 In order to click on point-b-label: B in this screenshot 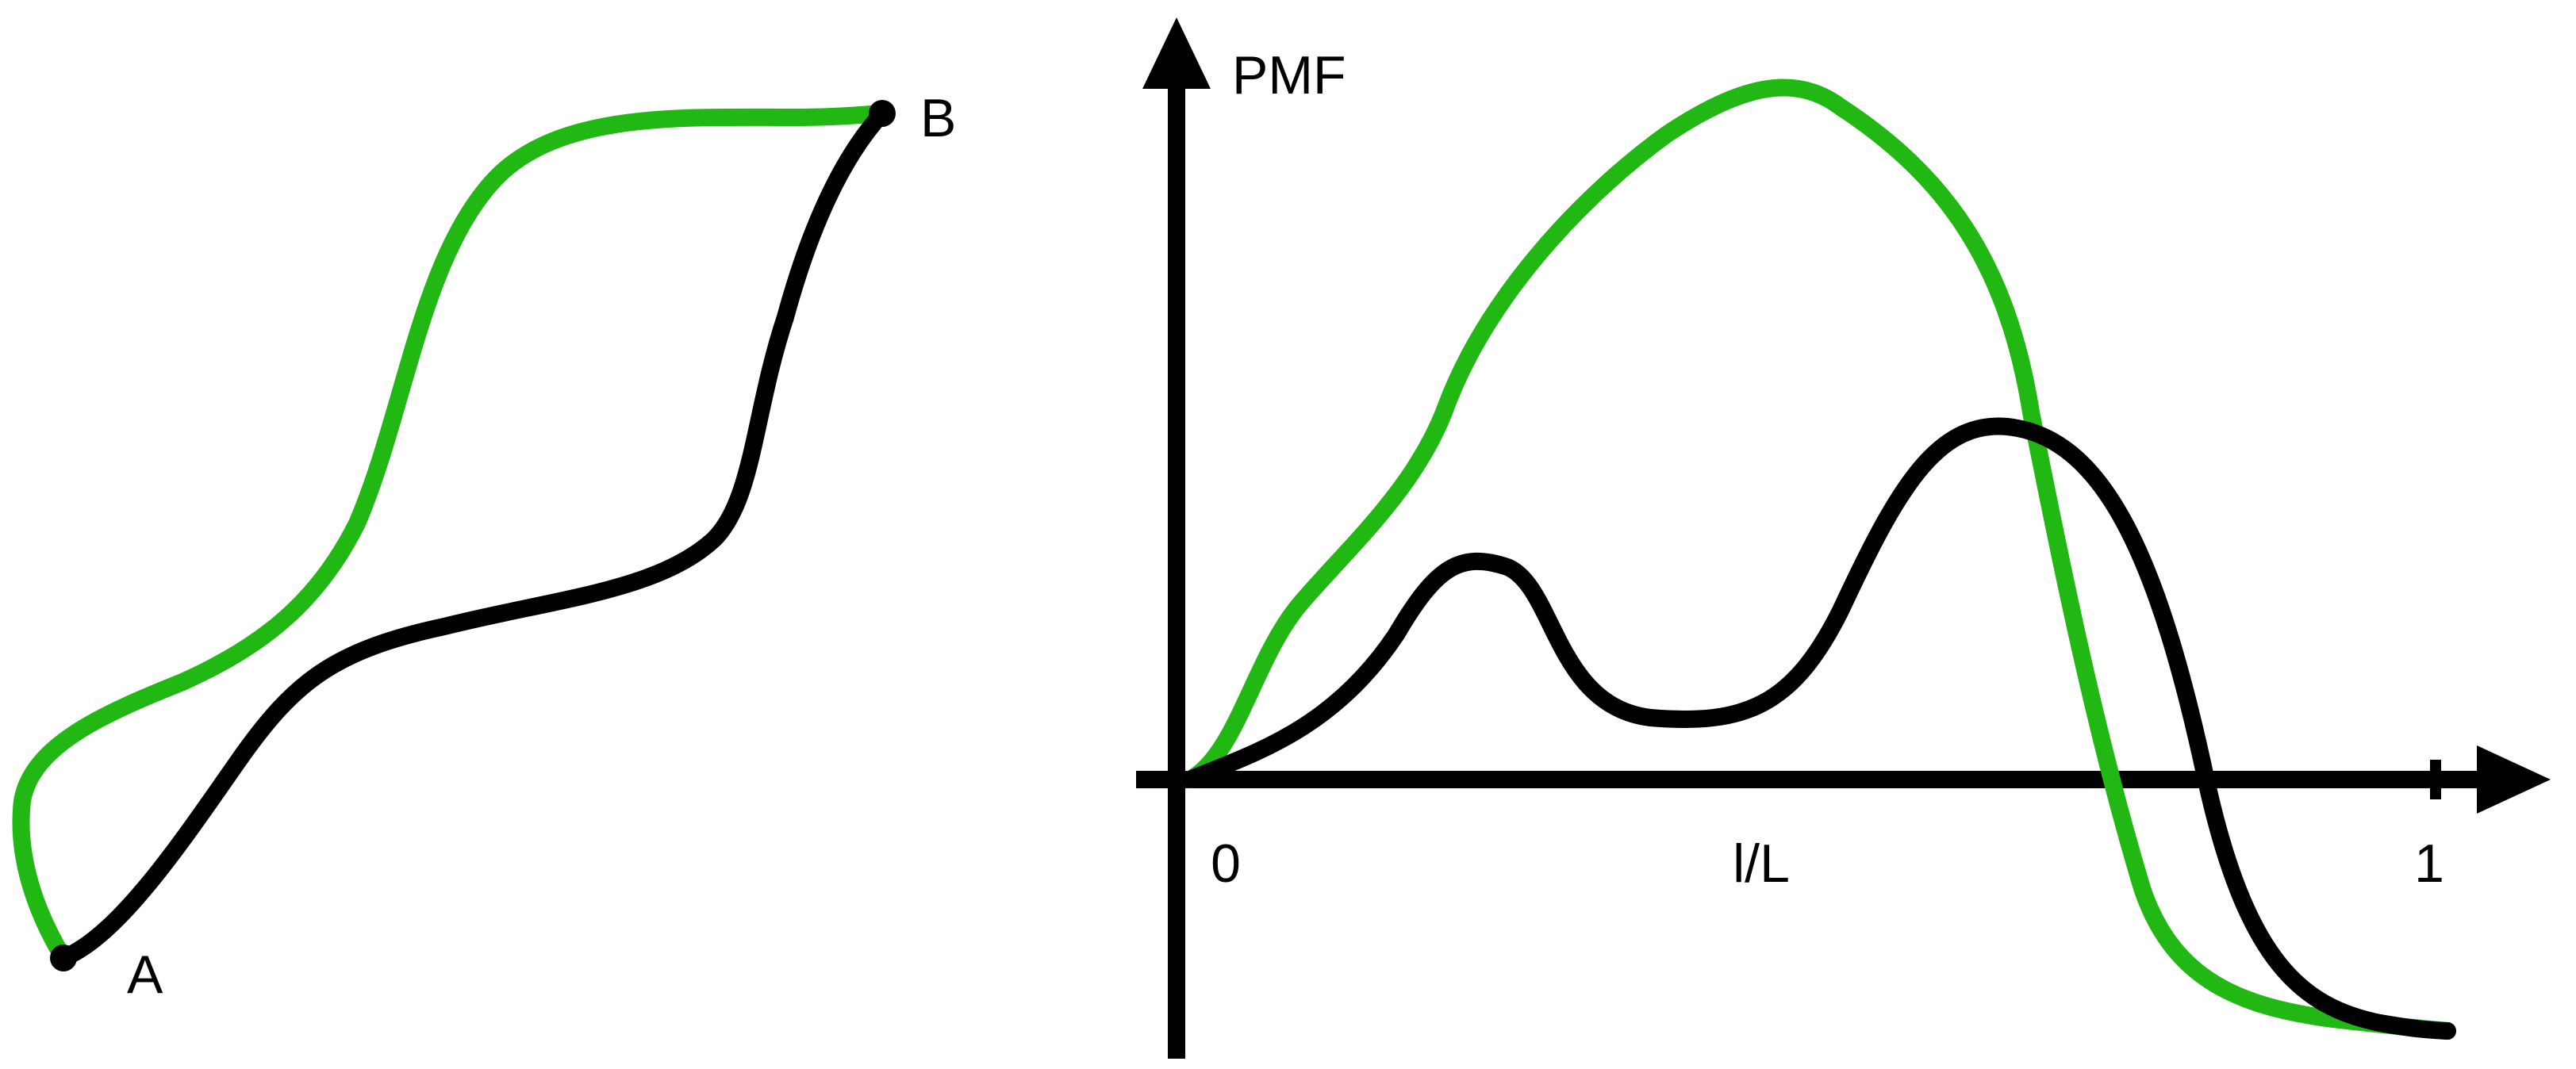, I will do `click(938, 118)`.